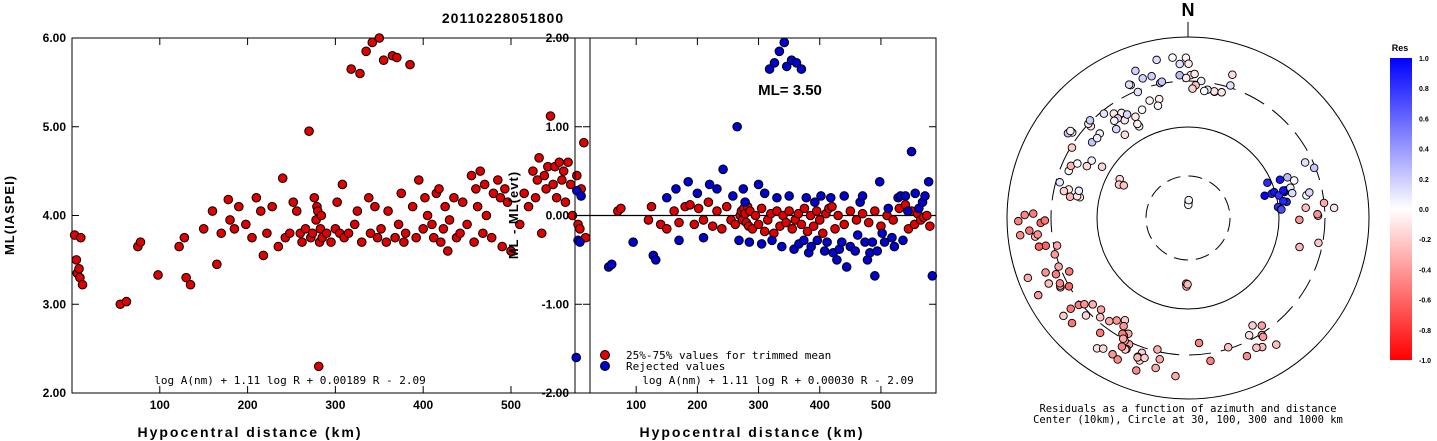 The height and width of the screenshot is (441, 1437). Describe the element at coordinates (160, 405) in the screenshot. I see `chart1-x-tick-label: 100` at that location.